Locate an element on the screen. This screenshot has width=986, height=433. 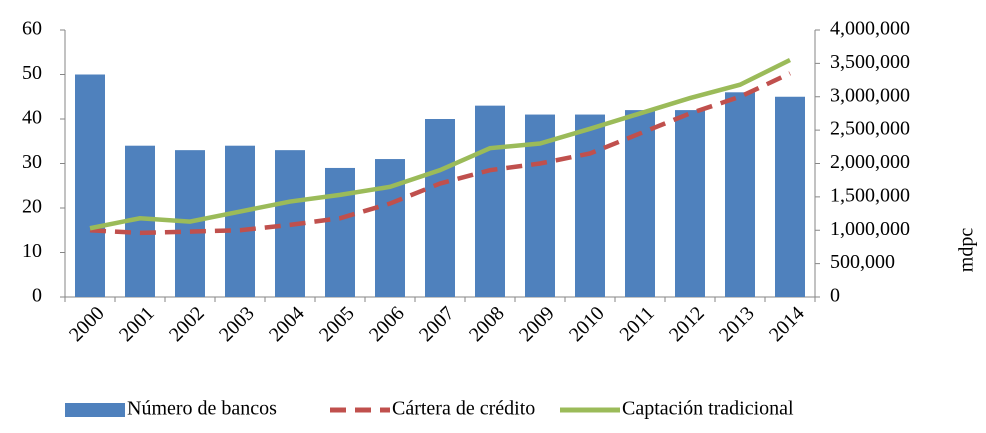
y2-tick-label: 1,500,000 is located at coordinates (870, 195).